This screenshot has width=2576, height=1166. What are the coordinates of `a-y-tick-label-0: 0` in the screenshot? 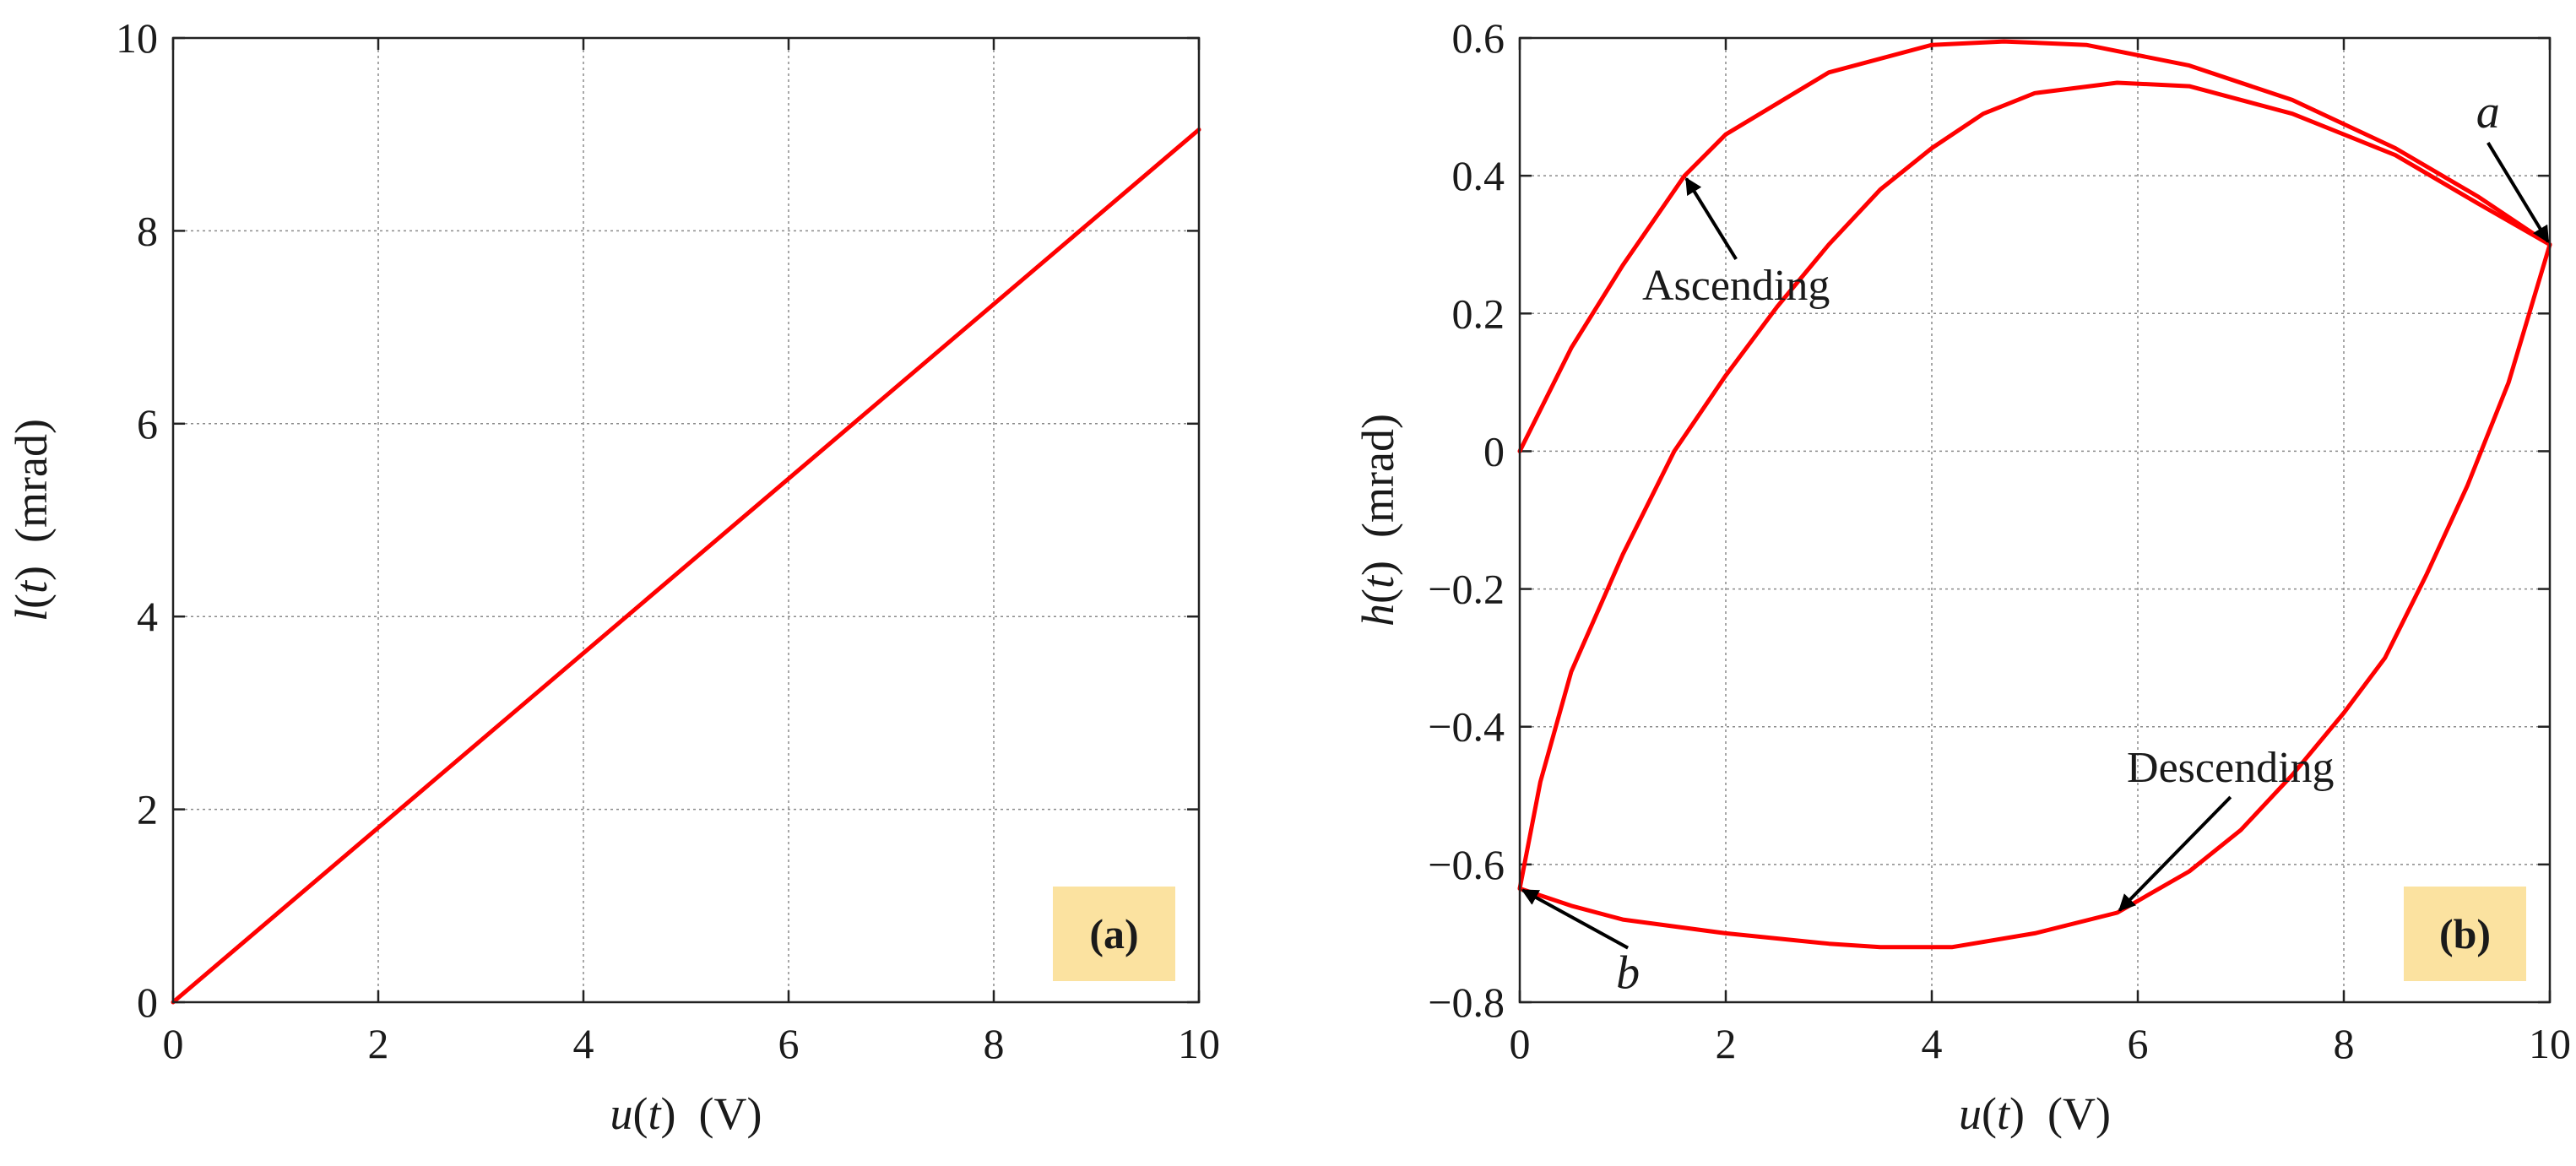 It's located at (147, 1003).